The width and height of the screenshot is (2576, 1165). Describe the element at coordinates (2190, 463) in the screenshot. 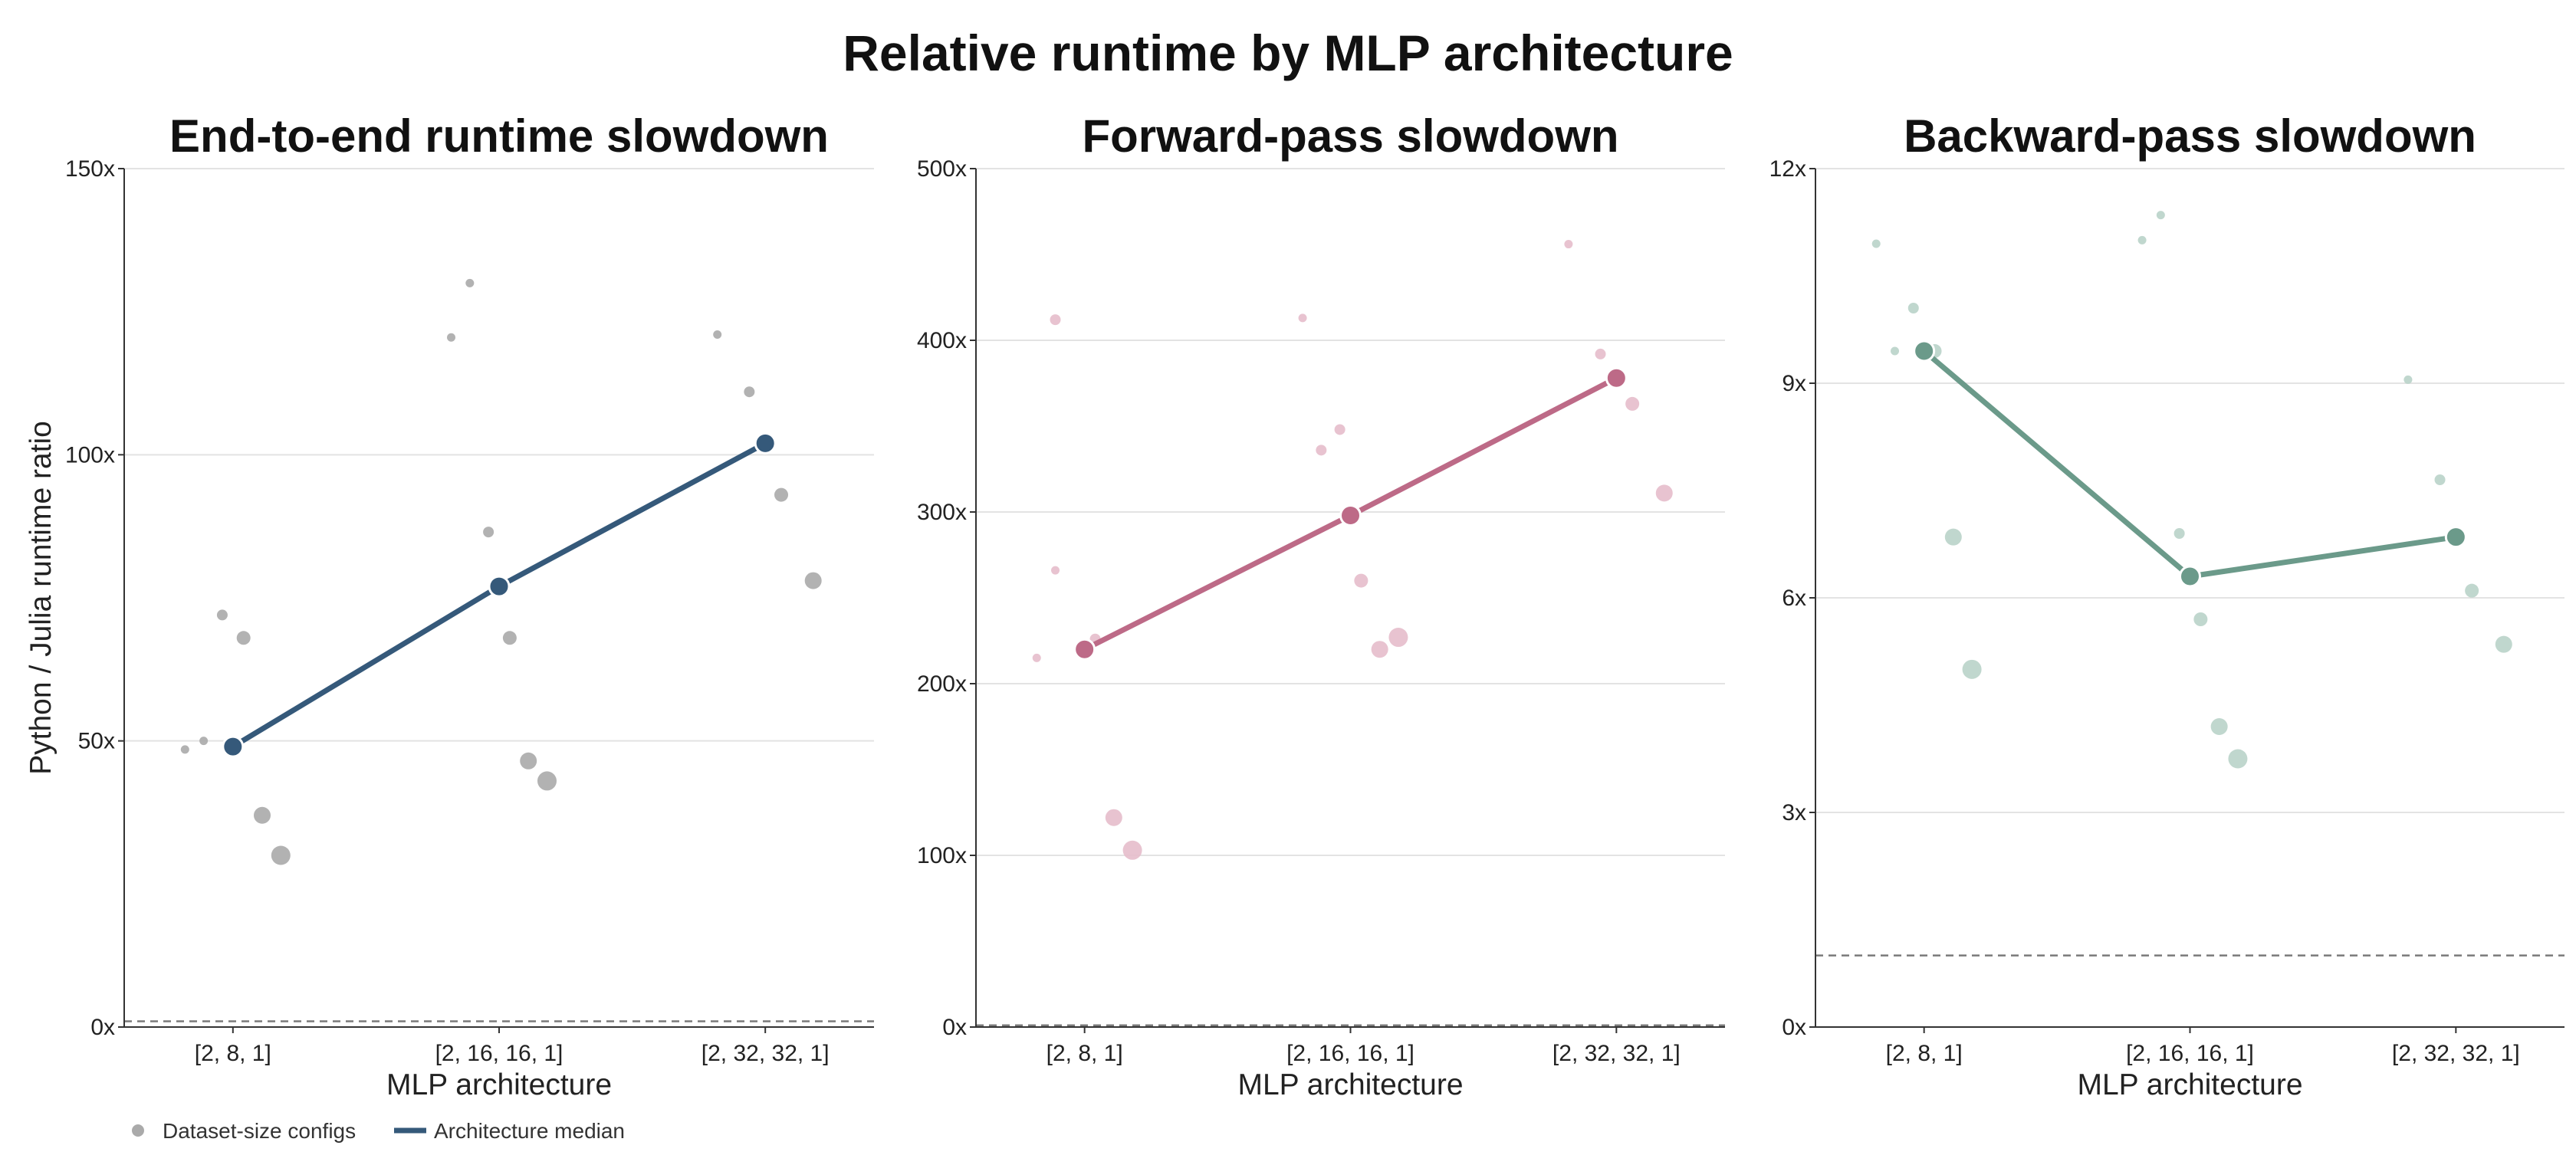

I see `median-line` at that location.